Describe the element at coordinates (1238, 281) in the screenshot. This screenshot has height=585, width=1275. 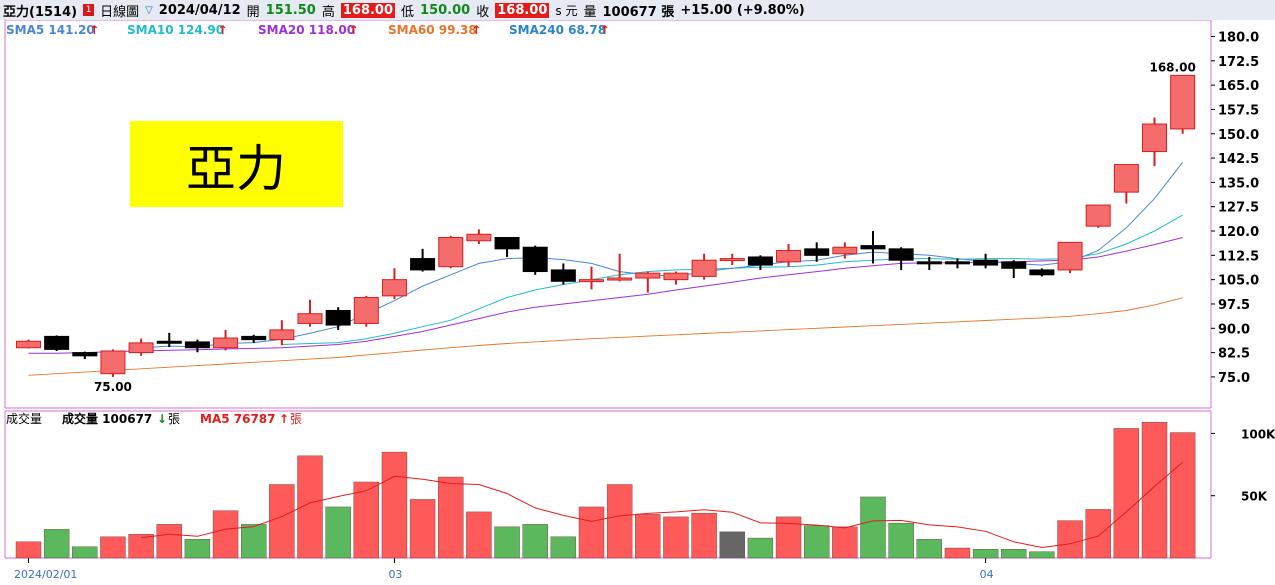
I see `price-tick-label: 105.0` at that location.